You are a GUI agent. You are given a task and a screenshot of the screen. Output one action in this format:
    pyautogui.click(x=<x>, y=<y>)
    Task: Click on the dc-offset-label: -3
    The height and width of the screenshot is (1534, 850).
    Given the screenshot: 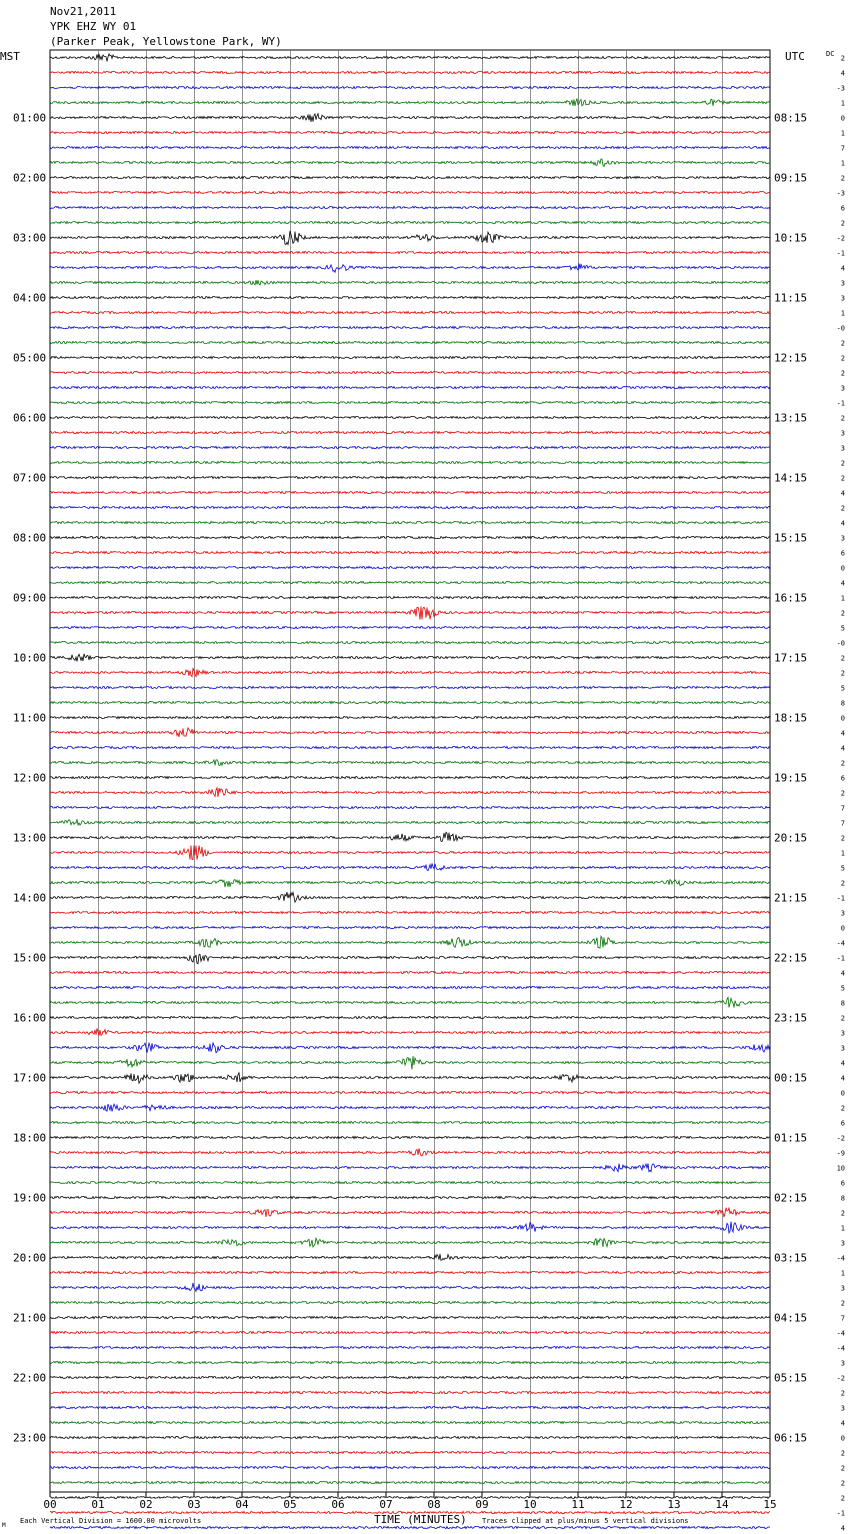 What is the action you would take?
    pyautogui.click(x=841, y=194)
    